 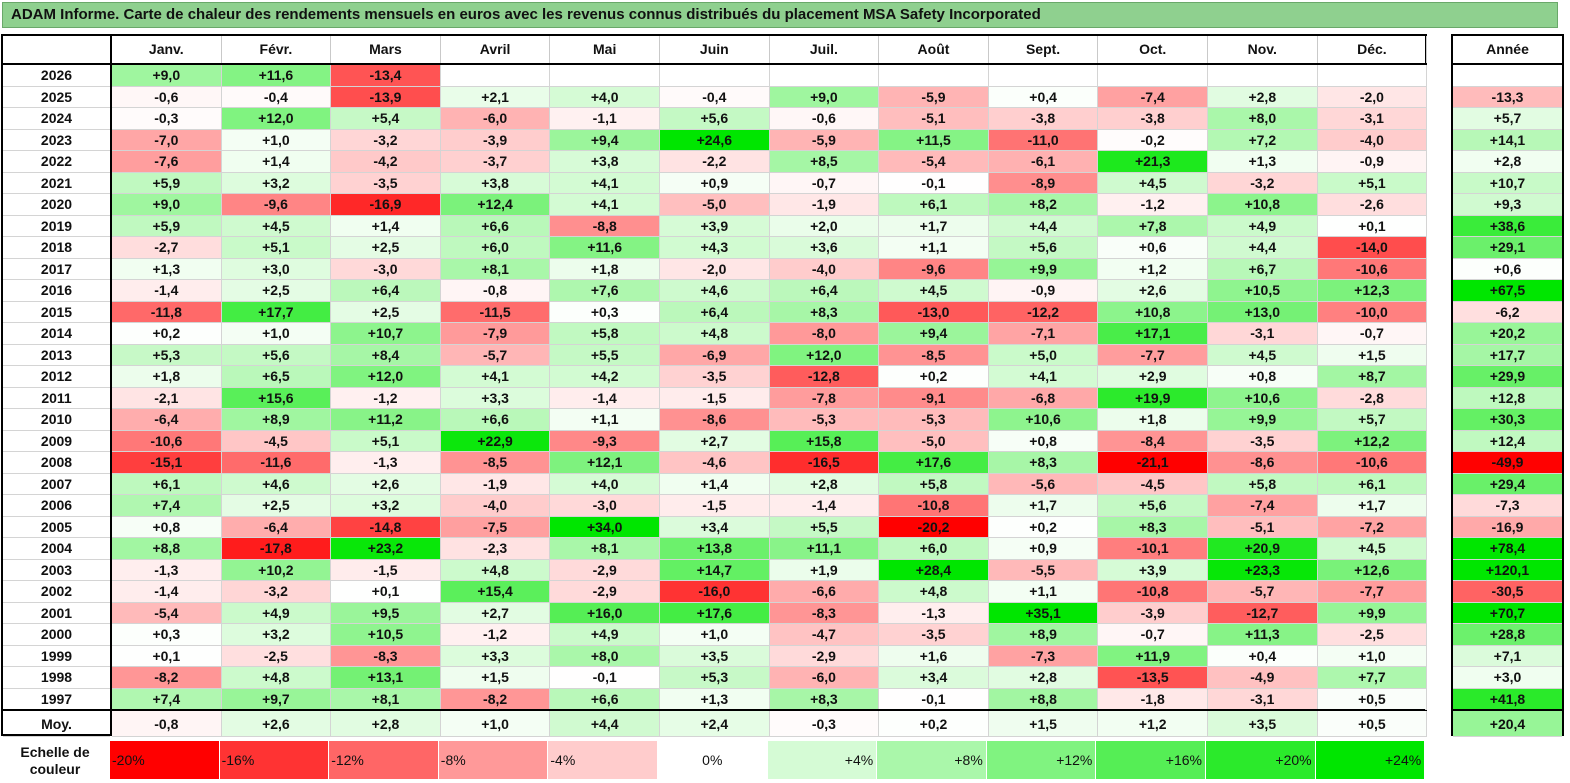 I want to click on heatmap-cell: +3,0, so click(x=276, y=269).